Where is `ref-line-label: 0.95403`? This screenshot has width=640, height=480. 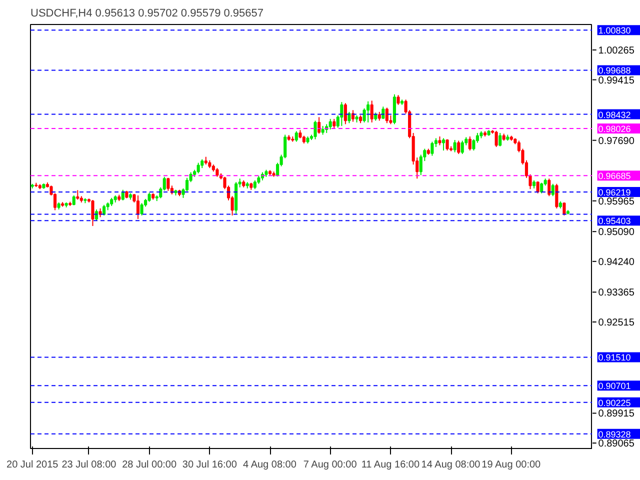
ref-line-label: 0.95403 is located at coordinates (614, 221).